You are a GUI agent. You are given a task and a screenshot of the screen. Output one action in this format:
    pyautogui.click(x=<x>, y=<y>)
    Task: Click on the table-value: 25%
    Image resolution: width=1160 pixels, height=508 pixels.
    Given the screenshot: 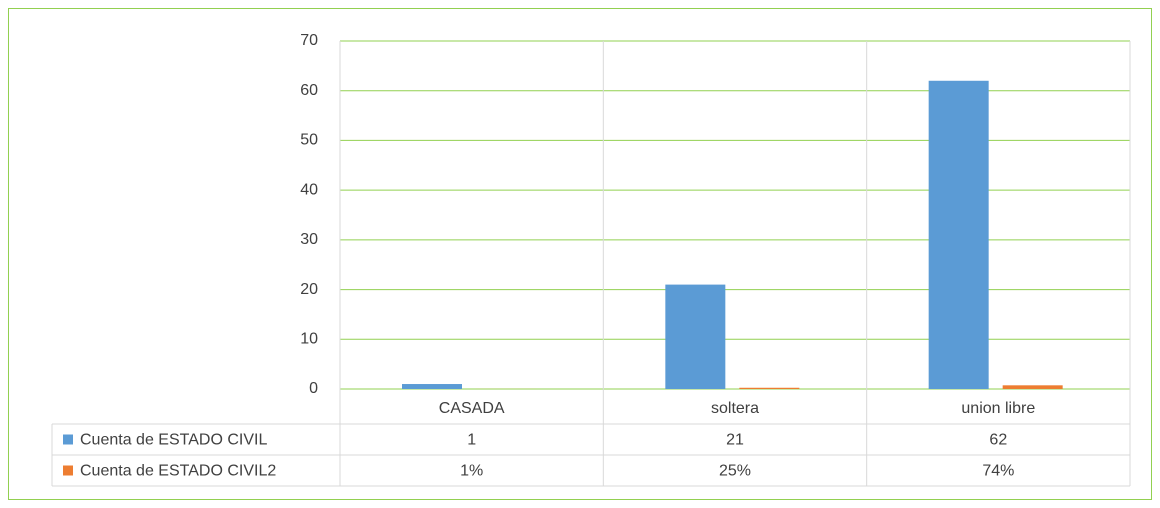 What is the action you would take?
    pyautogui.click(x=735, y=471)
    